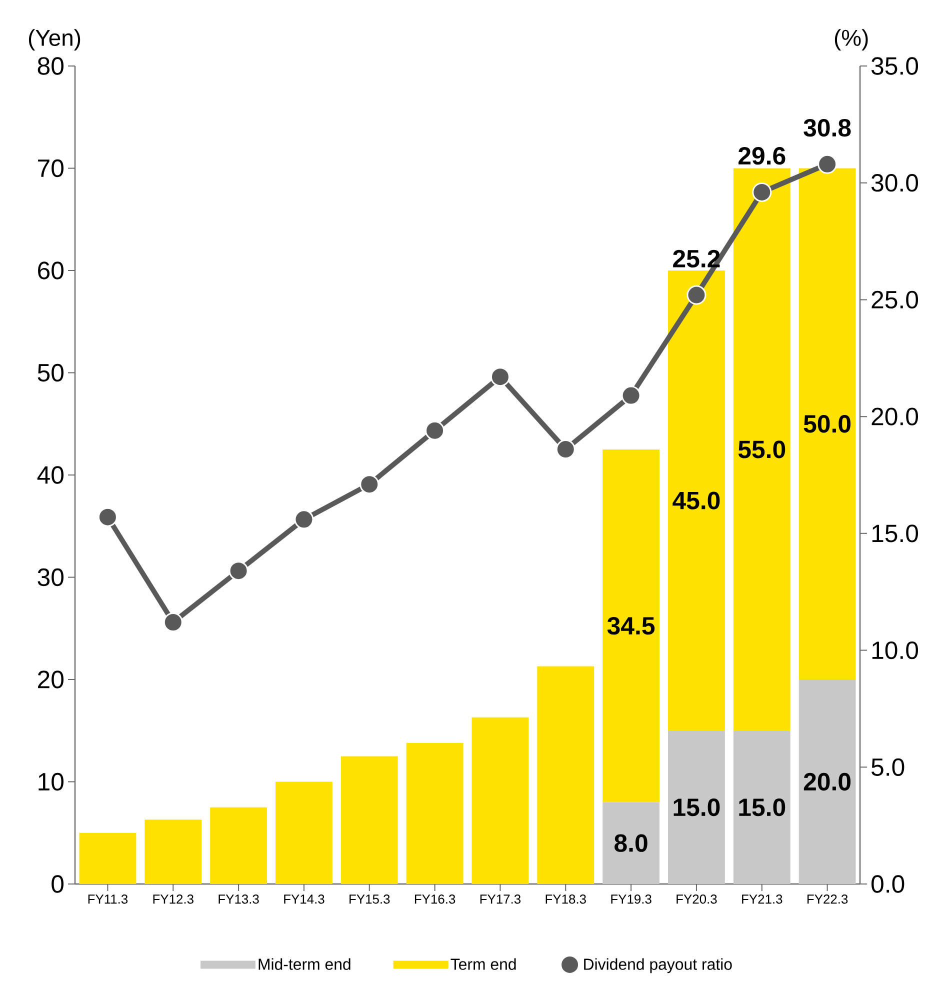  What do you see at coordinates (51, 679) in the screenshot?
I see `y-tick-label: 20` at bounding box center [51, 679].